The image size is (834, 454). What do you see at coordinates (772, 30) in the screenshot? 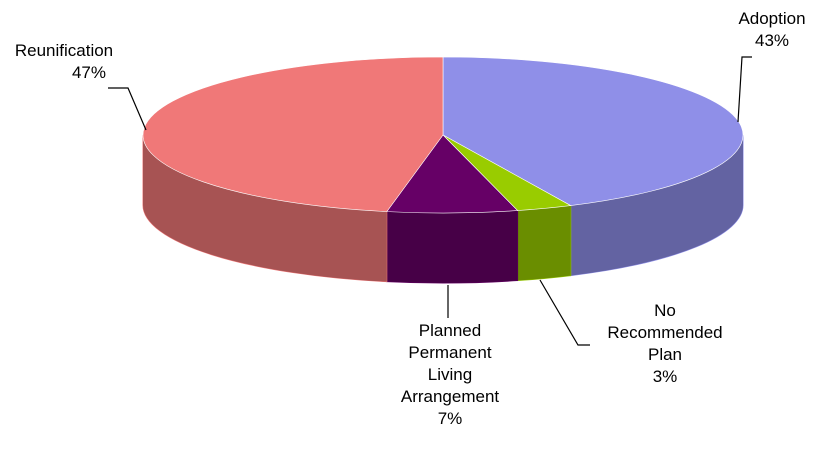
I see `slice-label: Adoption 43%` at bounding box center [772, 30].